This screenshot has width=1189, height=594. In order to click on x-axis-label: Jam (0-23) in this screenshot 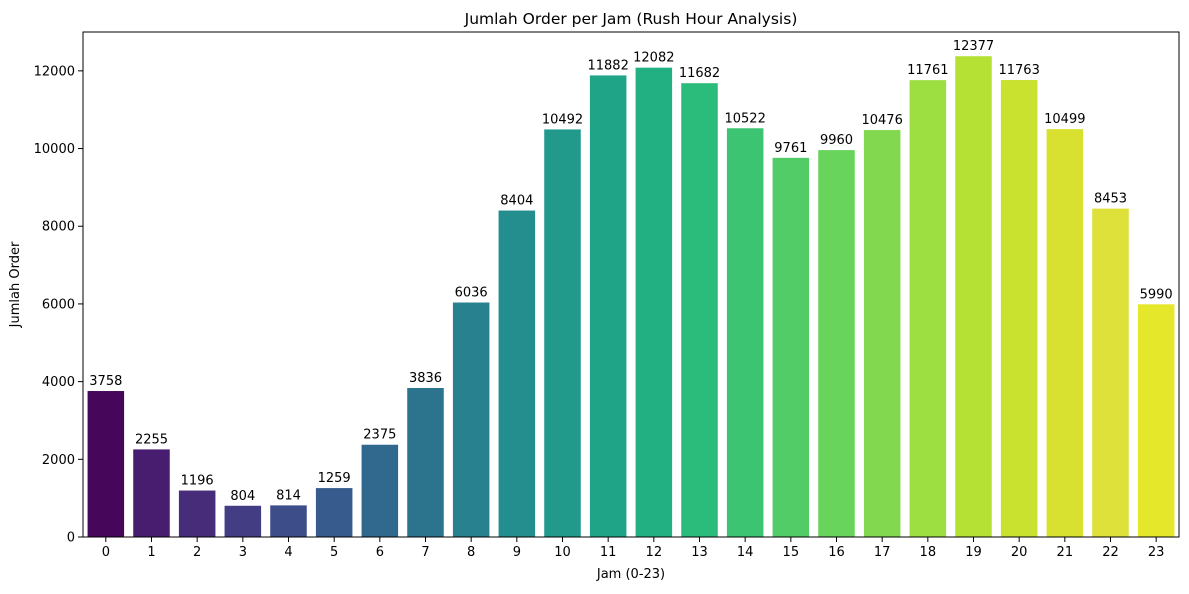, I will do `click(630, 574)`.